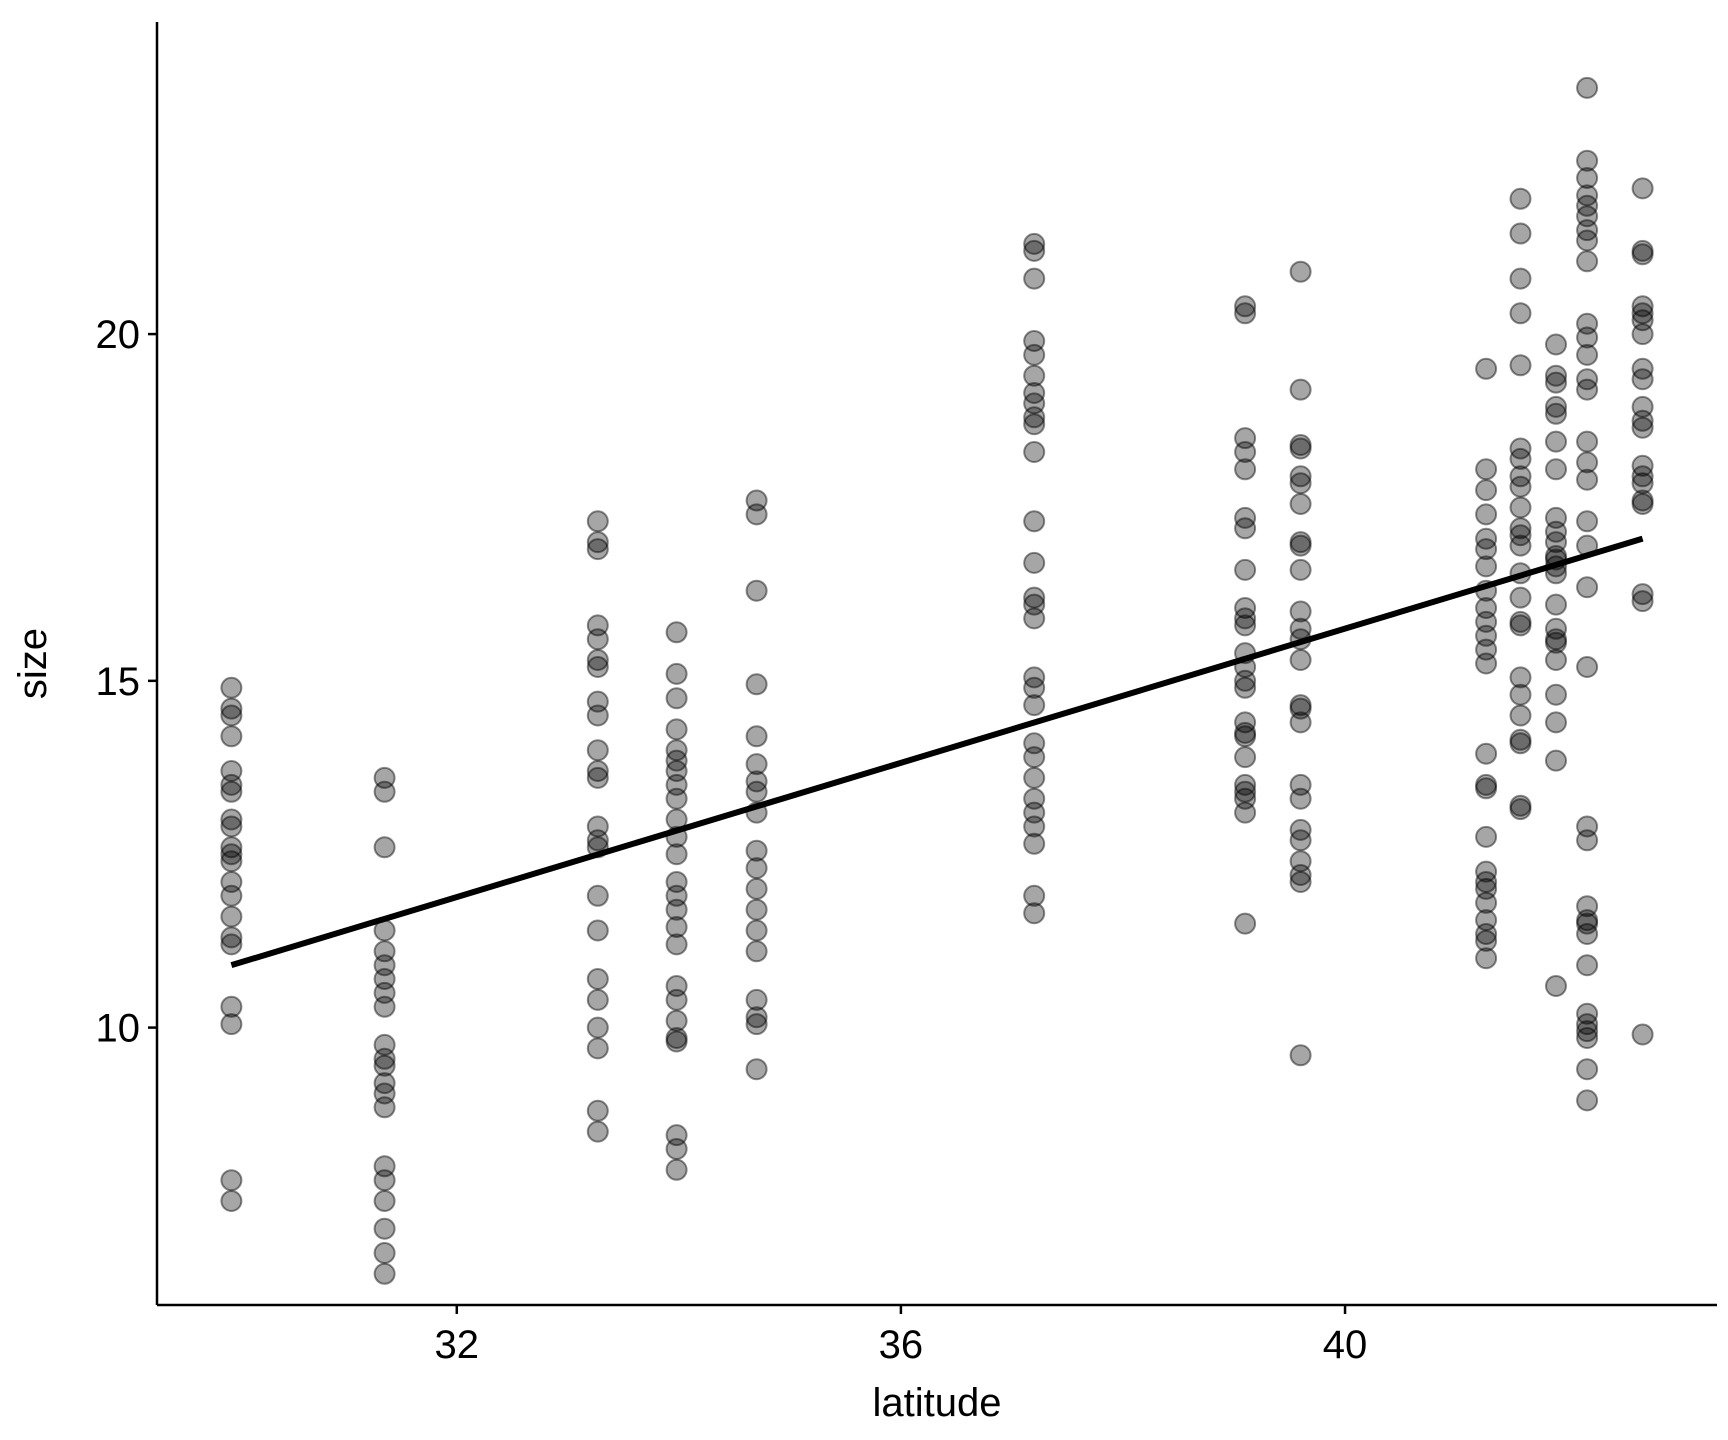 Image resolution: width=1728 pixels, height=1440 pixels. What do you see at coordinates (937, 1403) in the screenshot?
I see `x-axis-title: latitude` at bounding box center [937, 1403].